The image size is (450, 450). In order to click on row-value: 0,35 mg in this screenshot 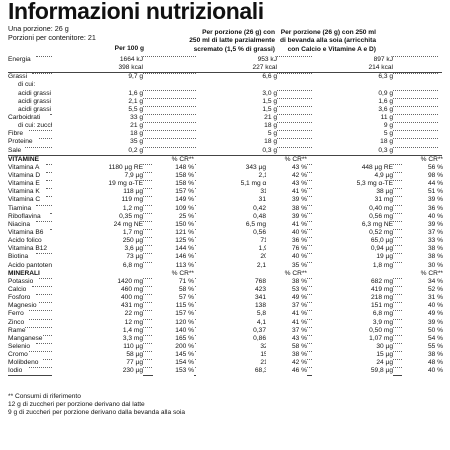, I will do `click(97, 216)`.